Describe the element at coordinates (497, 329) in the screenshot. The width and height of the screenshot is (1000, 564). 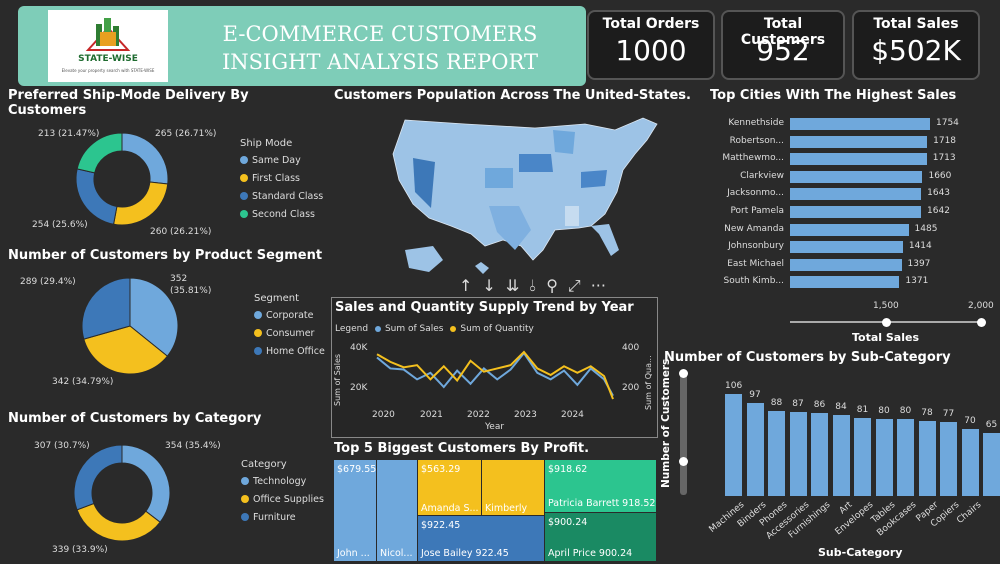
I see `legend-label-quantity: Sum of Quantity` at that location.